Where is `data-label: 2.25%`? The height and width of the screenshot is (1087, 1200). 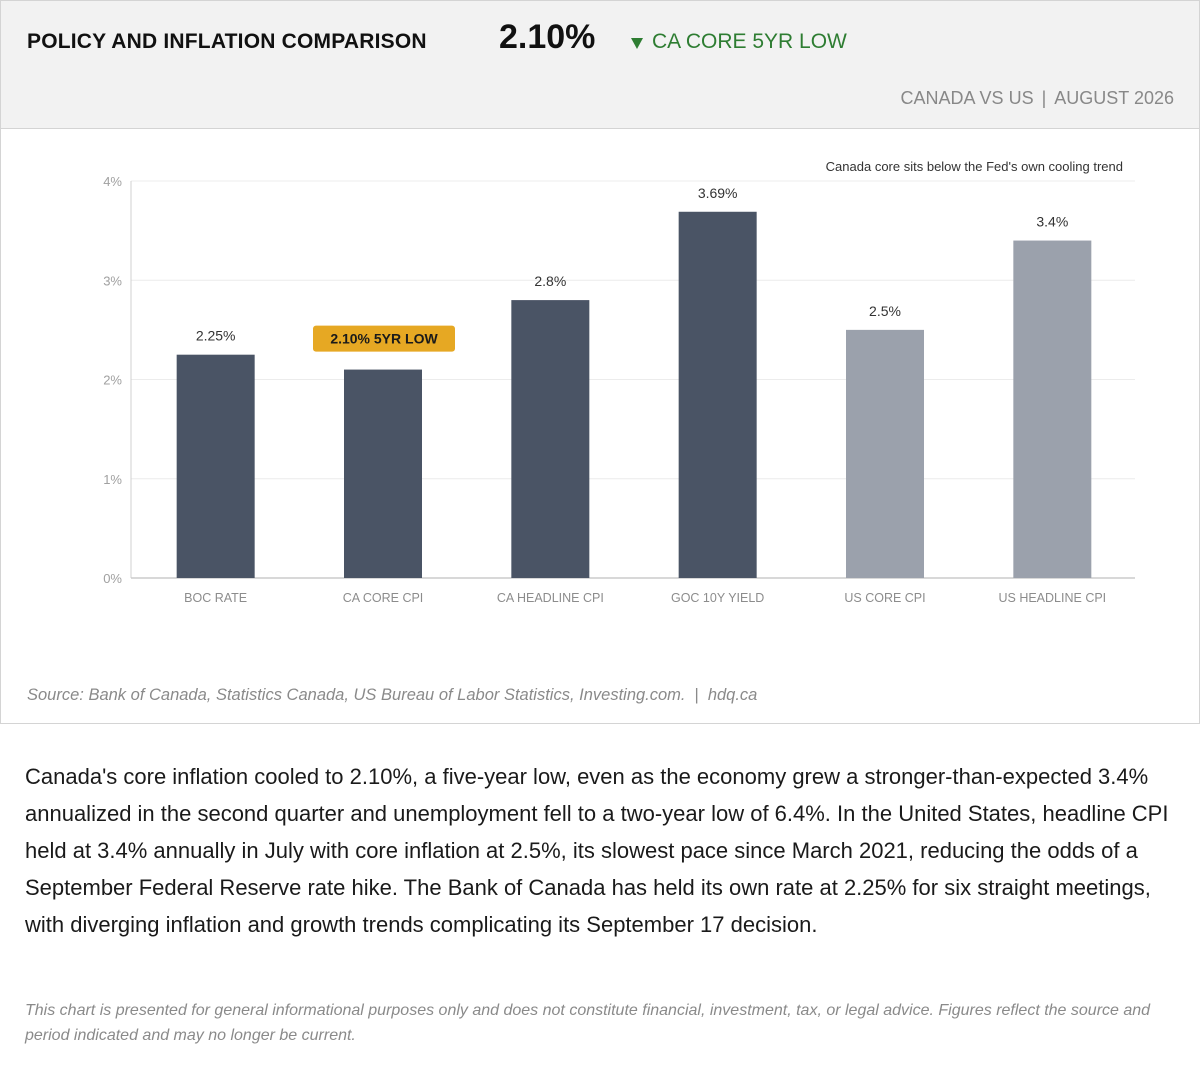
data-label: 2.25% is located at coordinates (216, 336).